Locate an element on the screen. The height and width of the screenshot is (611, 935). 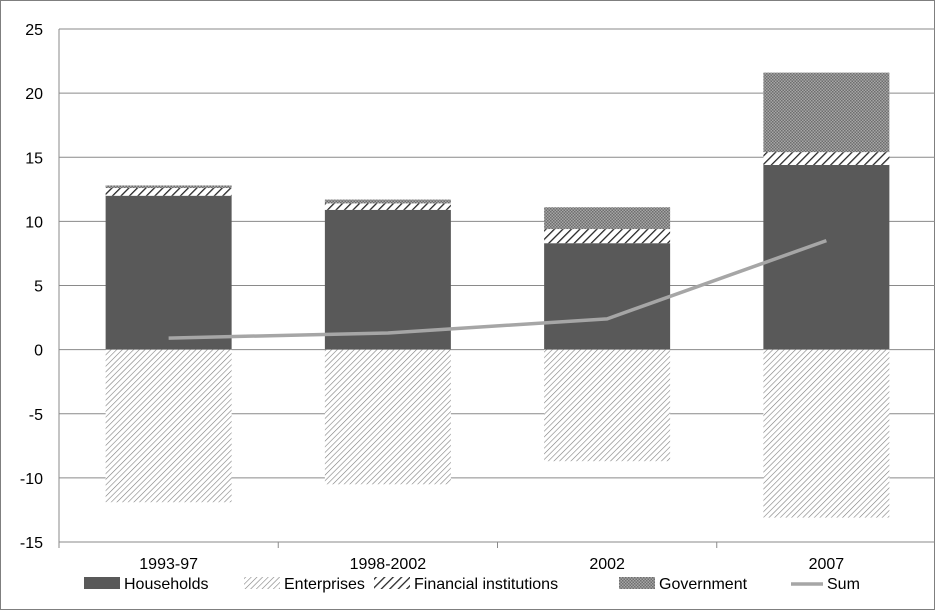
bar-enterprises-1998-2002 is located at coordinates (387, 417).